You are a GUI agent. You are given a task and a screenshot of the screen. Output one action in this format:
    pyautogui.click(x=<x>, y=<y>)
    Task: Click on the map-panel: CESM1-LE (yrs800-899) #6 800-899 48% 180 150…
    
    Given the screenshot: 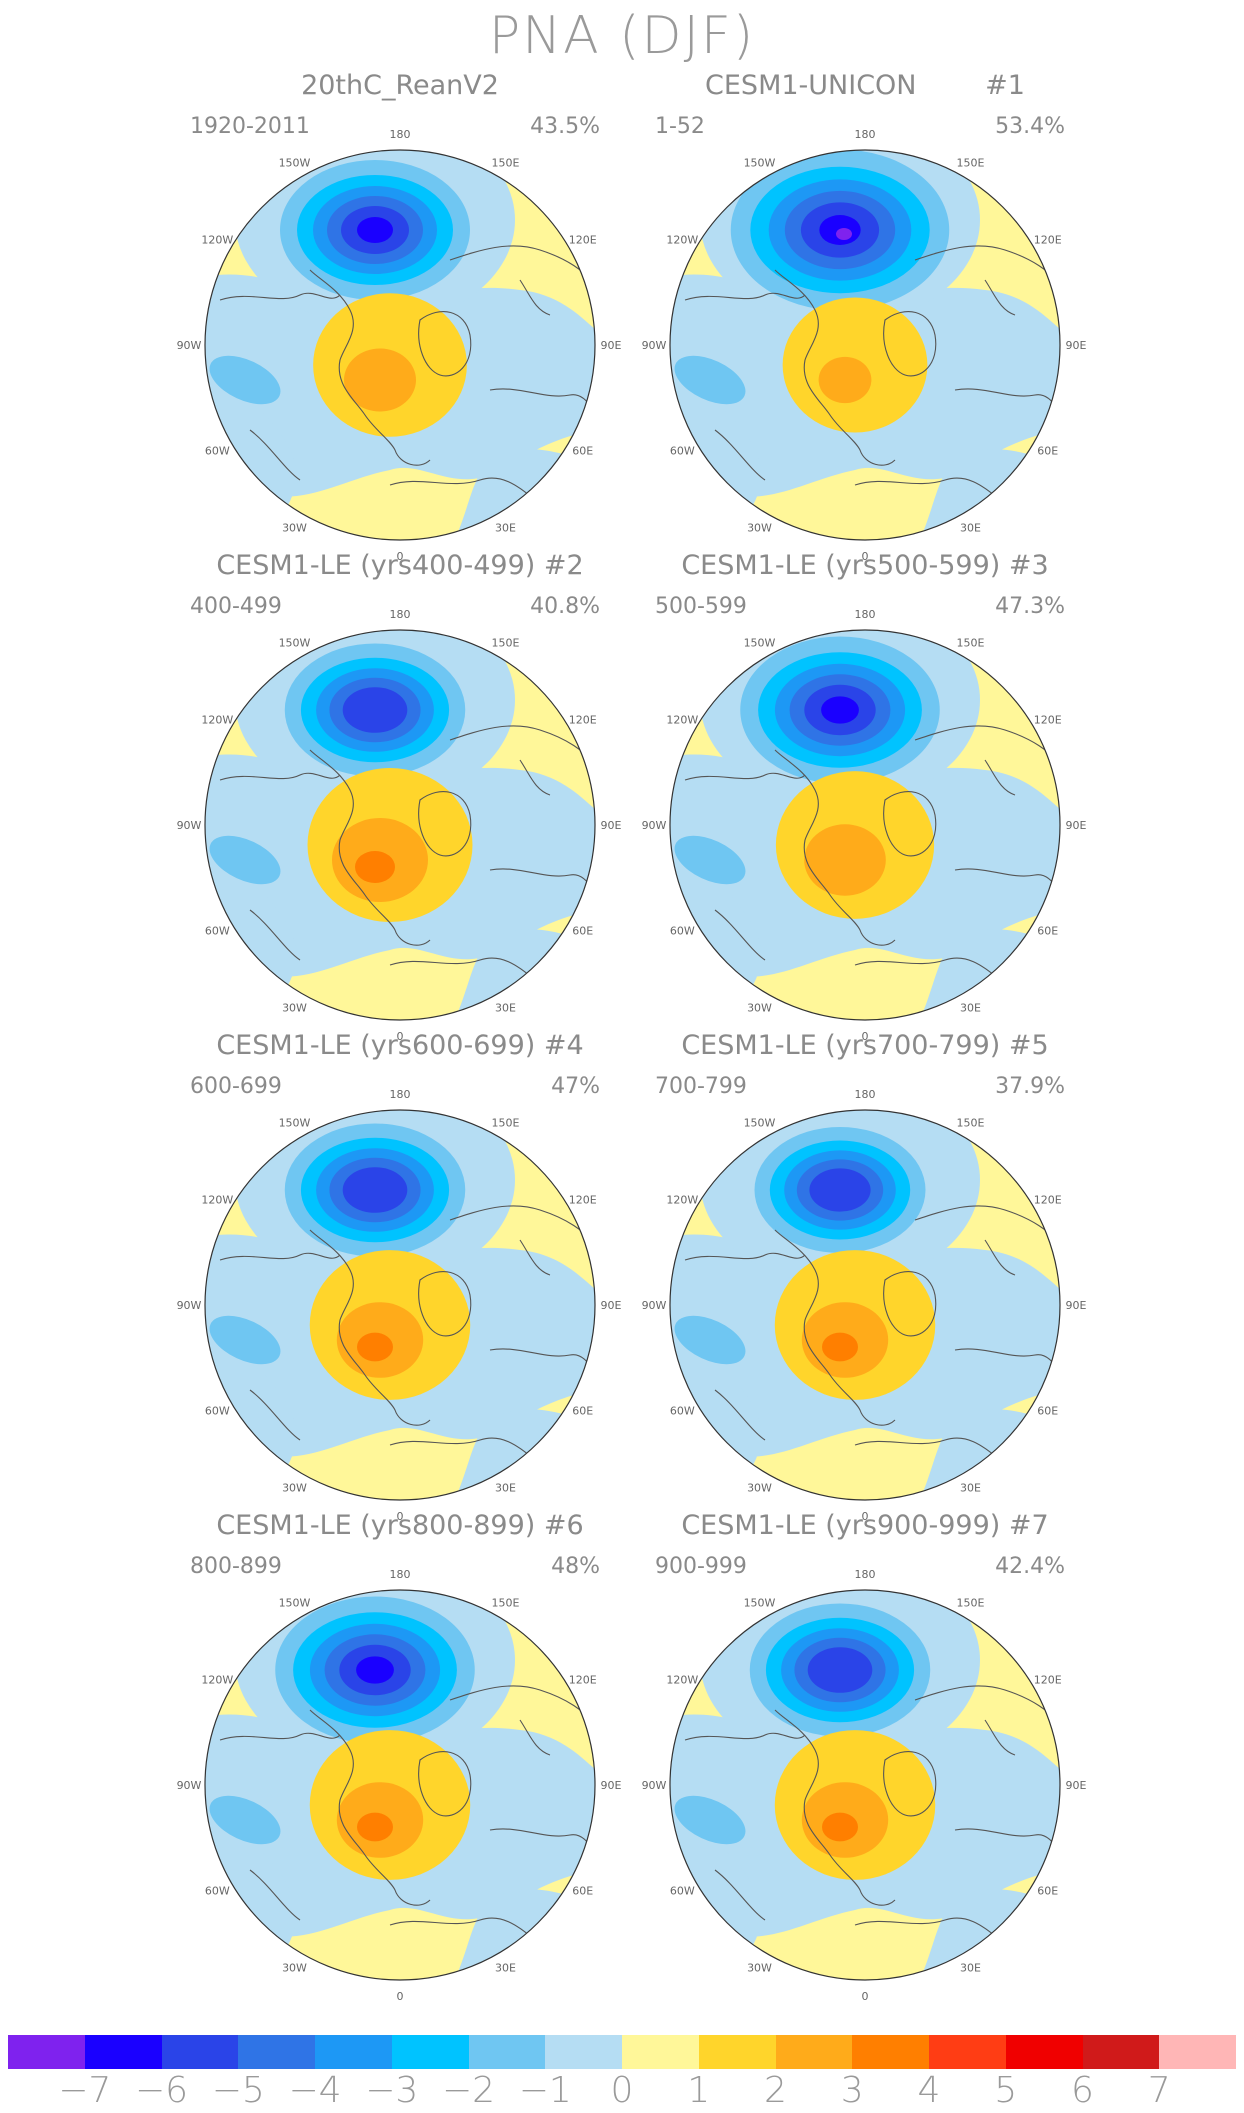 What is the action you would take?
    pyautogui.click(x=399, y=1756)
    